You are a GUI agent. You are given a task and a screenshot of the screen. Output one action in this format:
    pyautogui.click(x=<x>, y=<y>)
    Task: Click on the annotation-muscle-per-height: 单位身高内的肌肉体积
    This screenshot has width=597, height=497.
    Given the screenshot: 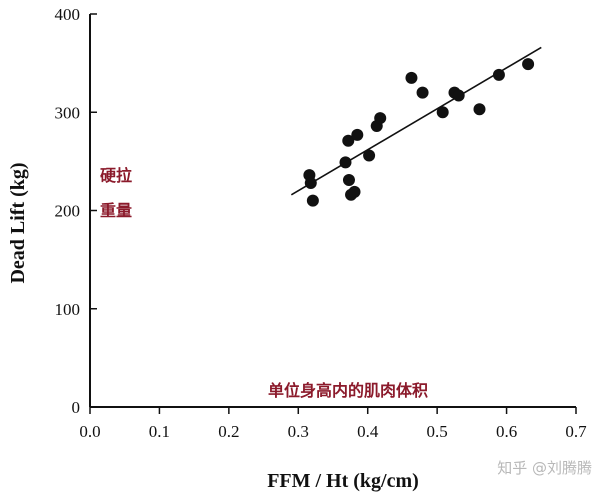 What is the action you would take?
    pyautogui.click(x=348, y=390)
    